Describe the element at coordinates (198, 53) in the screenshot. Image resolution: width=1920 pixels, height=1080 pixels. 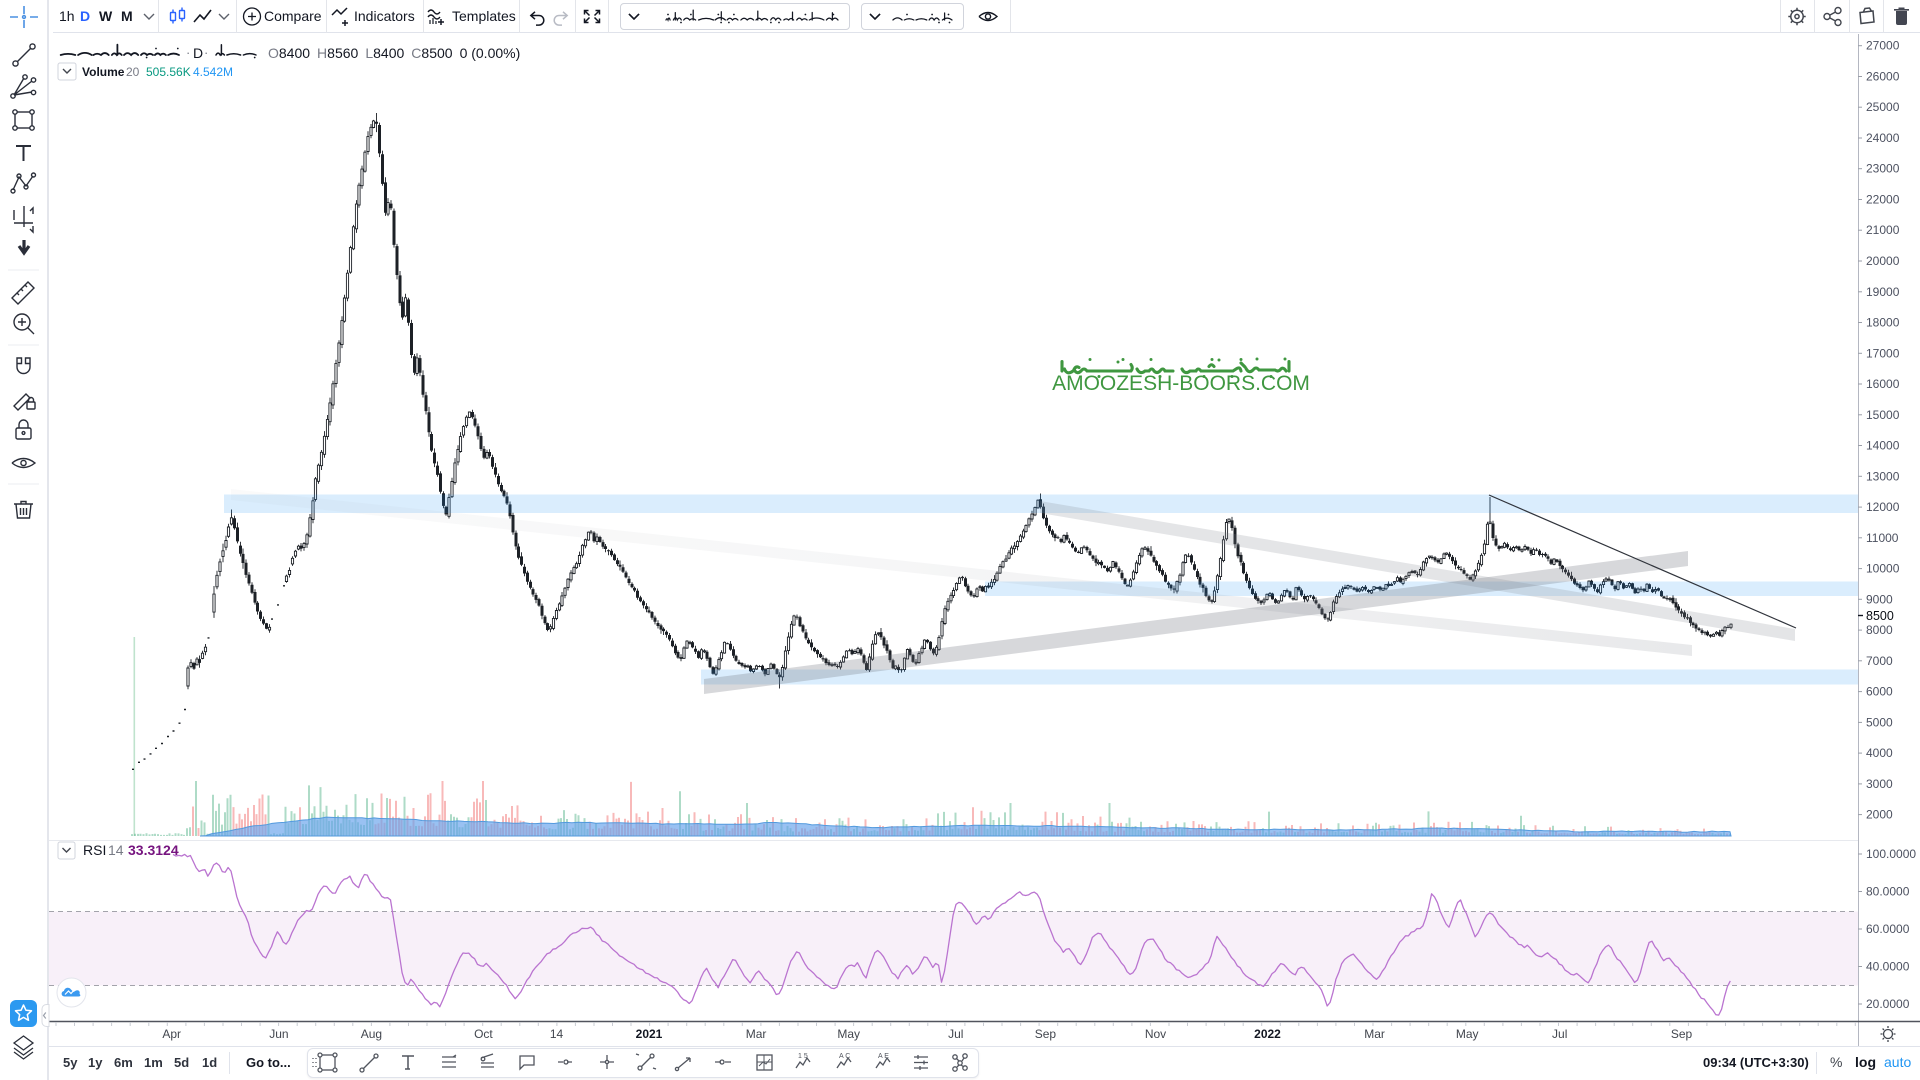
I see `svg-text: D` at that location.